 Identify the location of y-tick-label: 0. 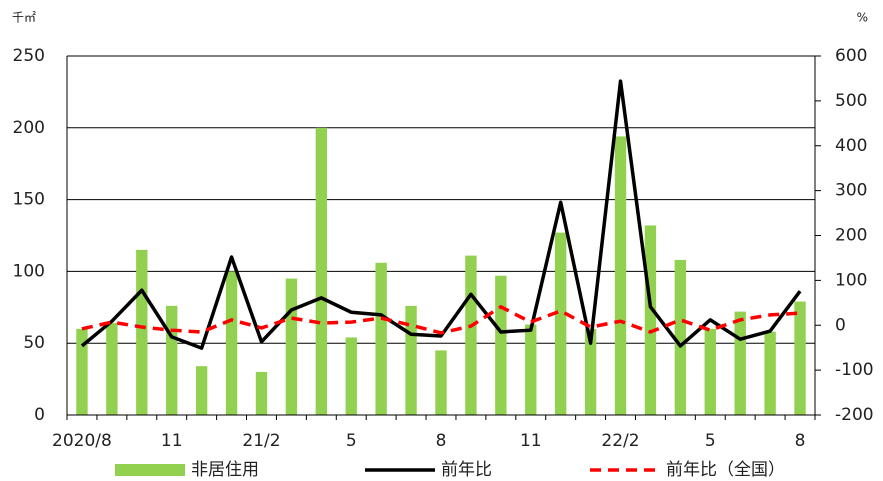
(39, 415).